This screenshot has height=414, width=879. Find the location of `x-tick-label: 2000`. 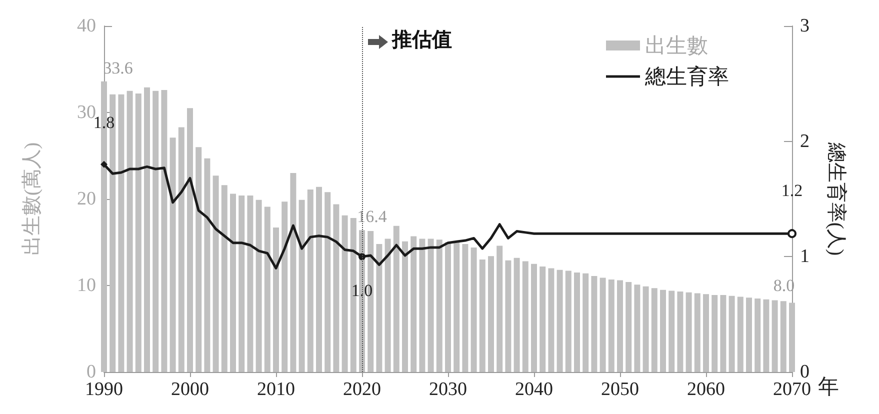

x-tick-label: 2000 is located at coordinates (190, 389).